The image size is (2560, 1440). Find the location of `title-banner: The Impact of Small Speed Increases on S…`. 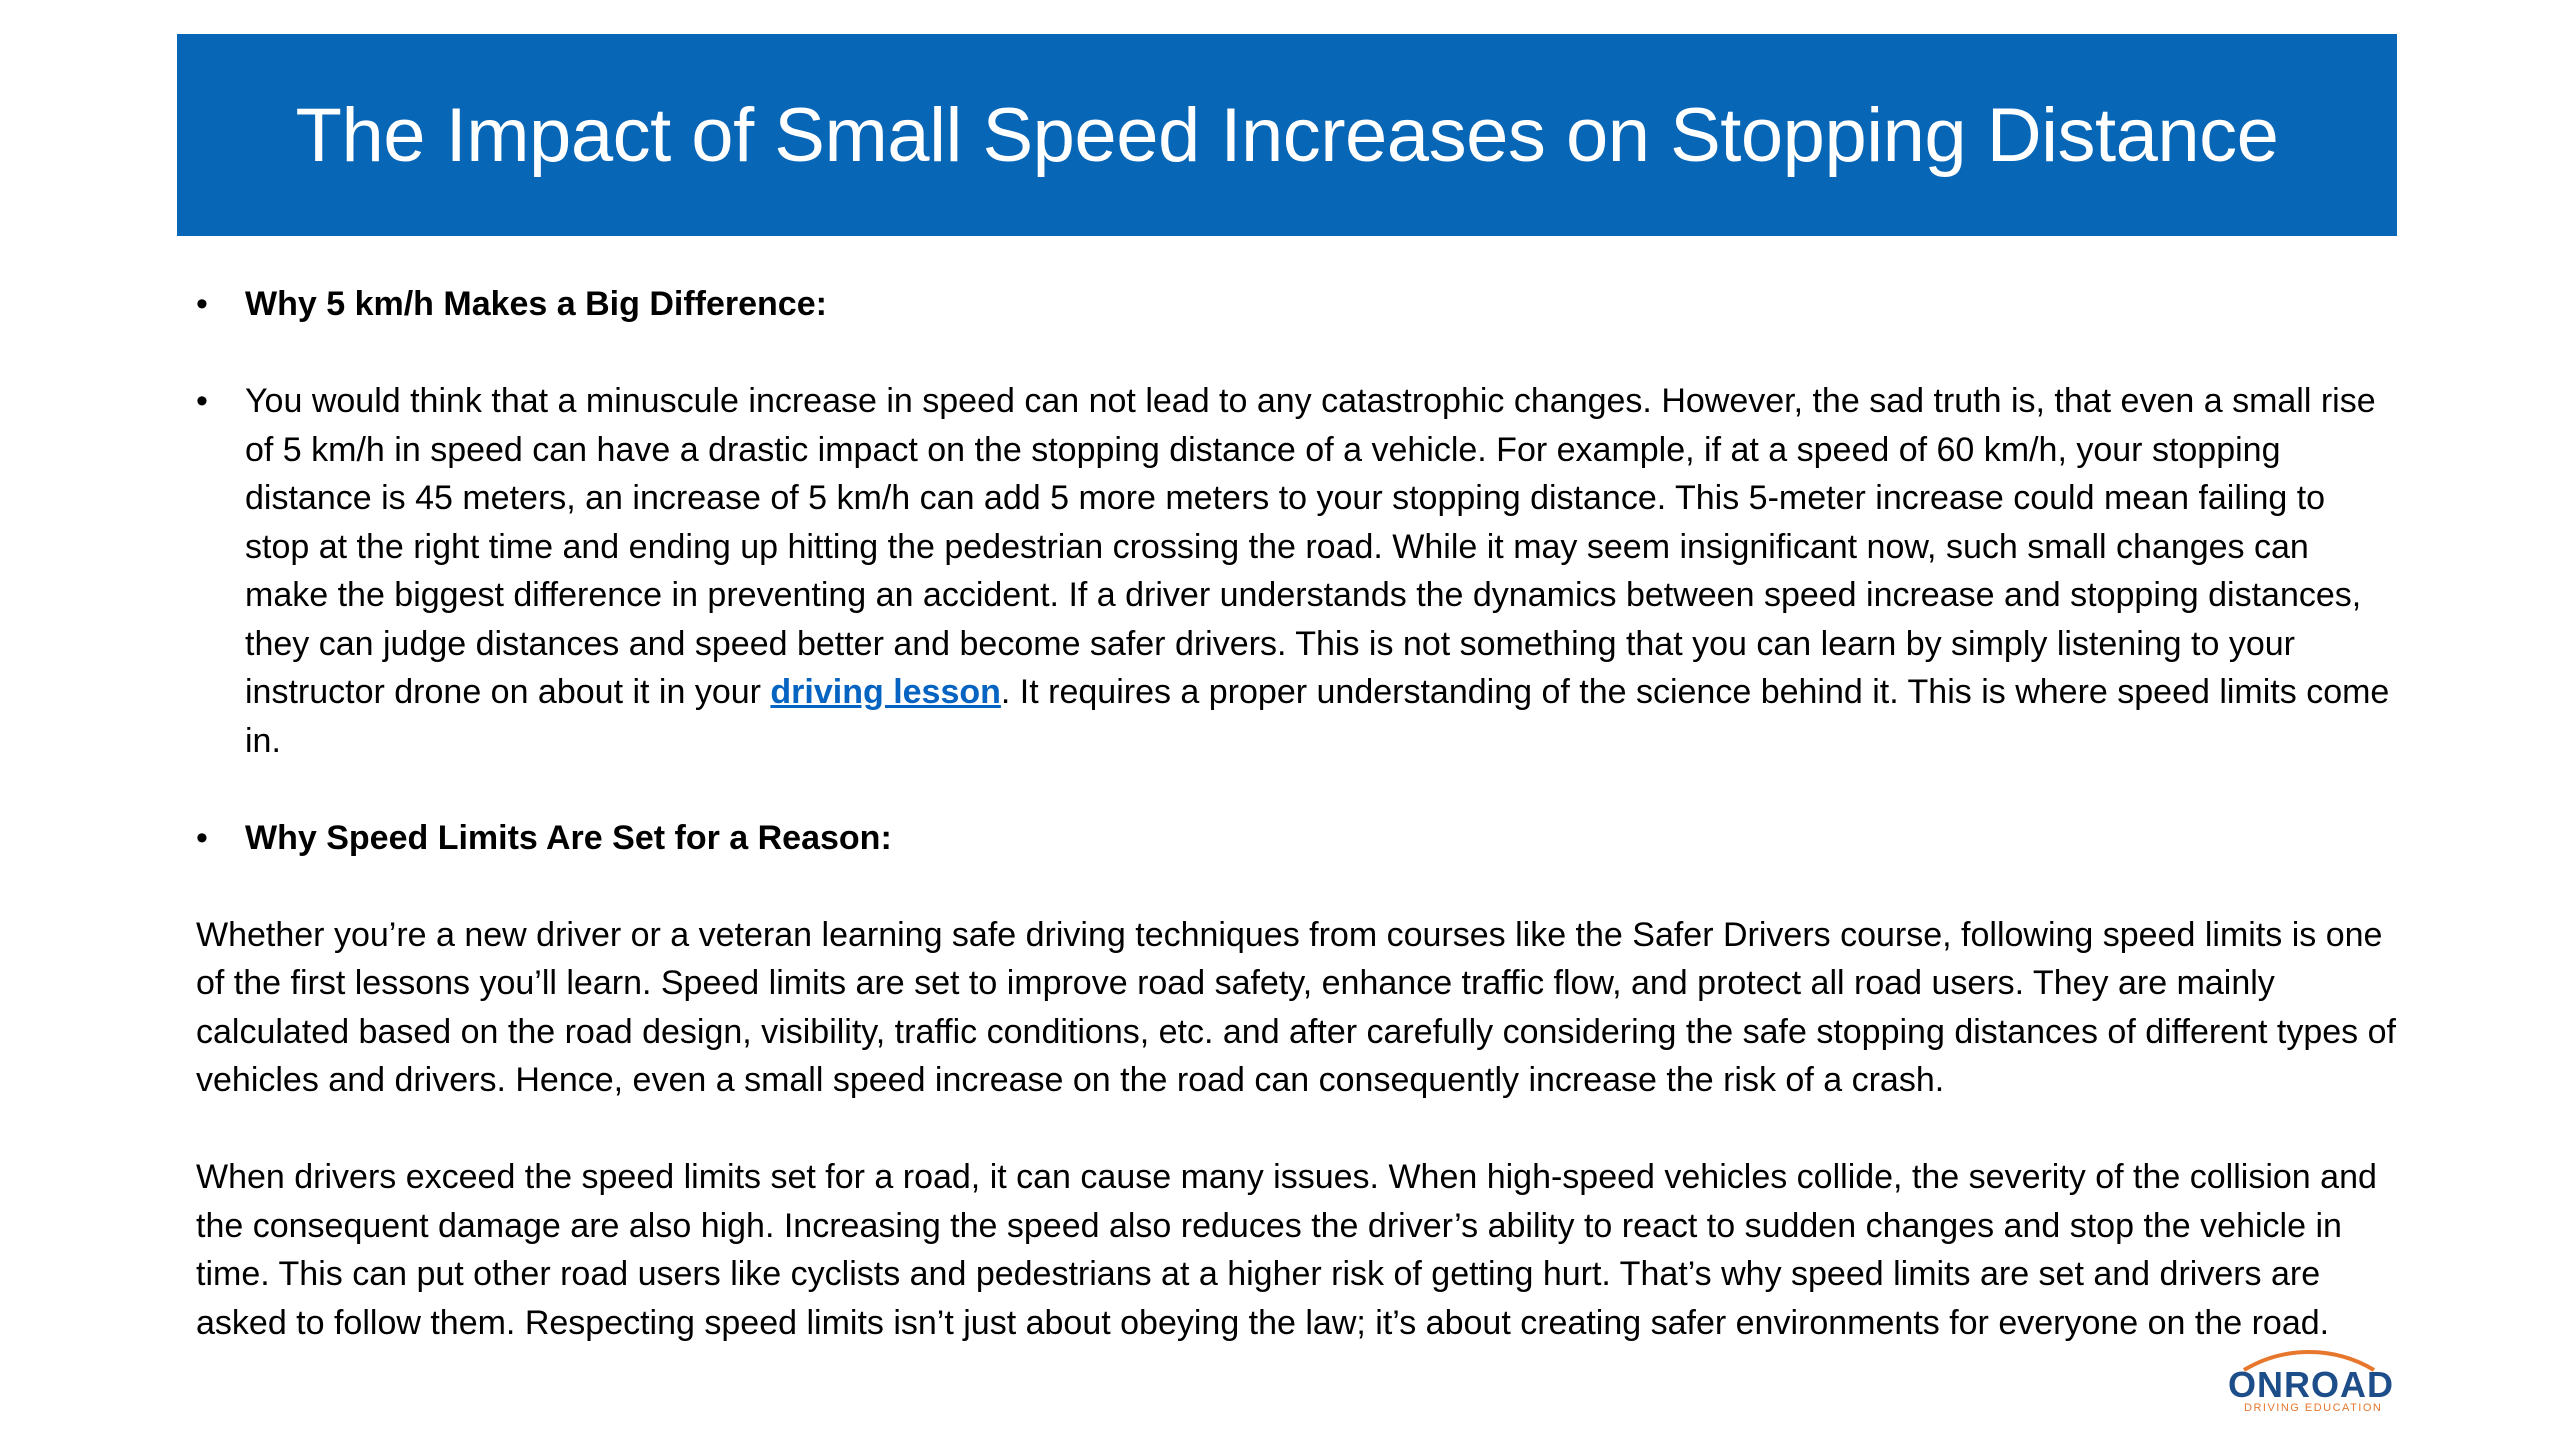

title-banner: The Impact of Small Speed Increases on S… is located at coordinates (1287, 135).